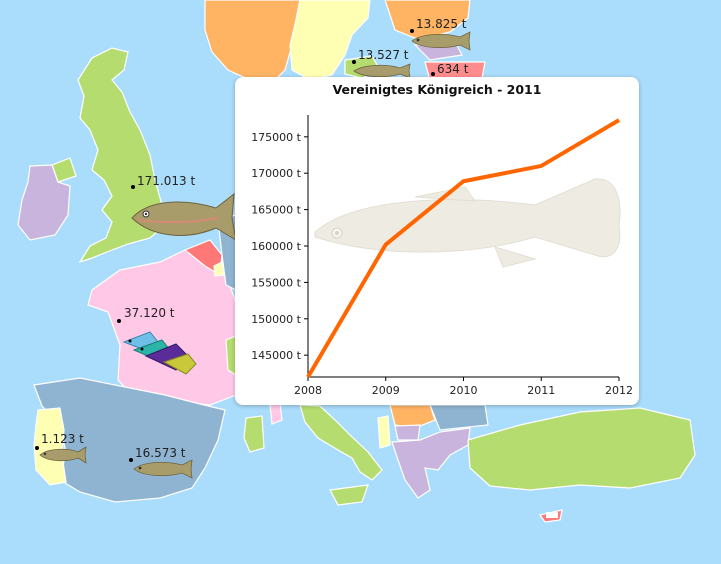  What do you see at coordinates (276, 413) in the screenshot?
I see `country-corsica` at bounding box center [276, 413].